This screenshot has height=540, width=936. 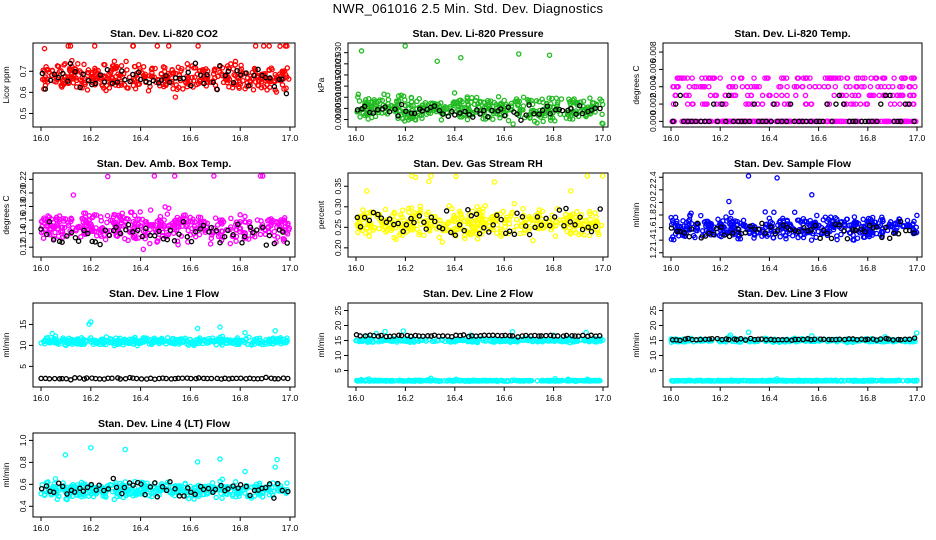 What do you see at coordinates (653, 215) in the screenshot?
I see `y-tick-label: 1.8` at bounding box center [653, 215].